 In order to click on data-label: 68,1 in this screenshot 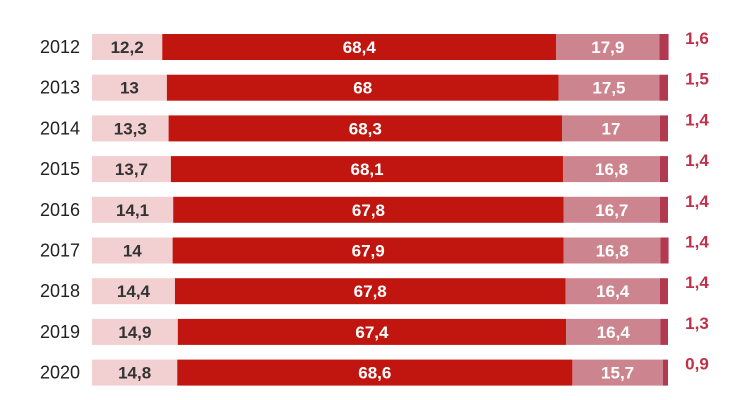, I will do `click(366, 169)`.